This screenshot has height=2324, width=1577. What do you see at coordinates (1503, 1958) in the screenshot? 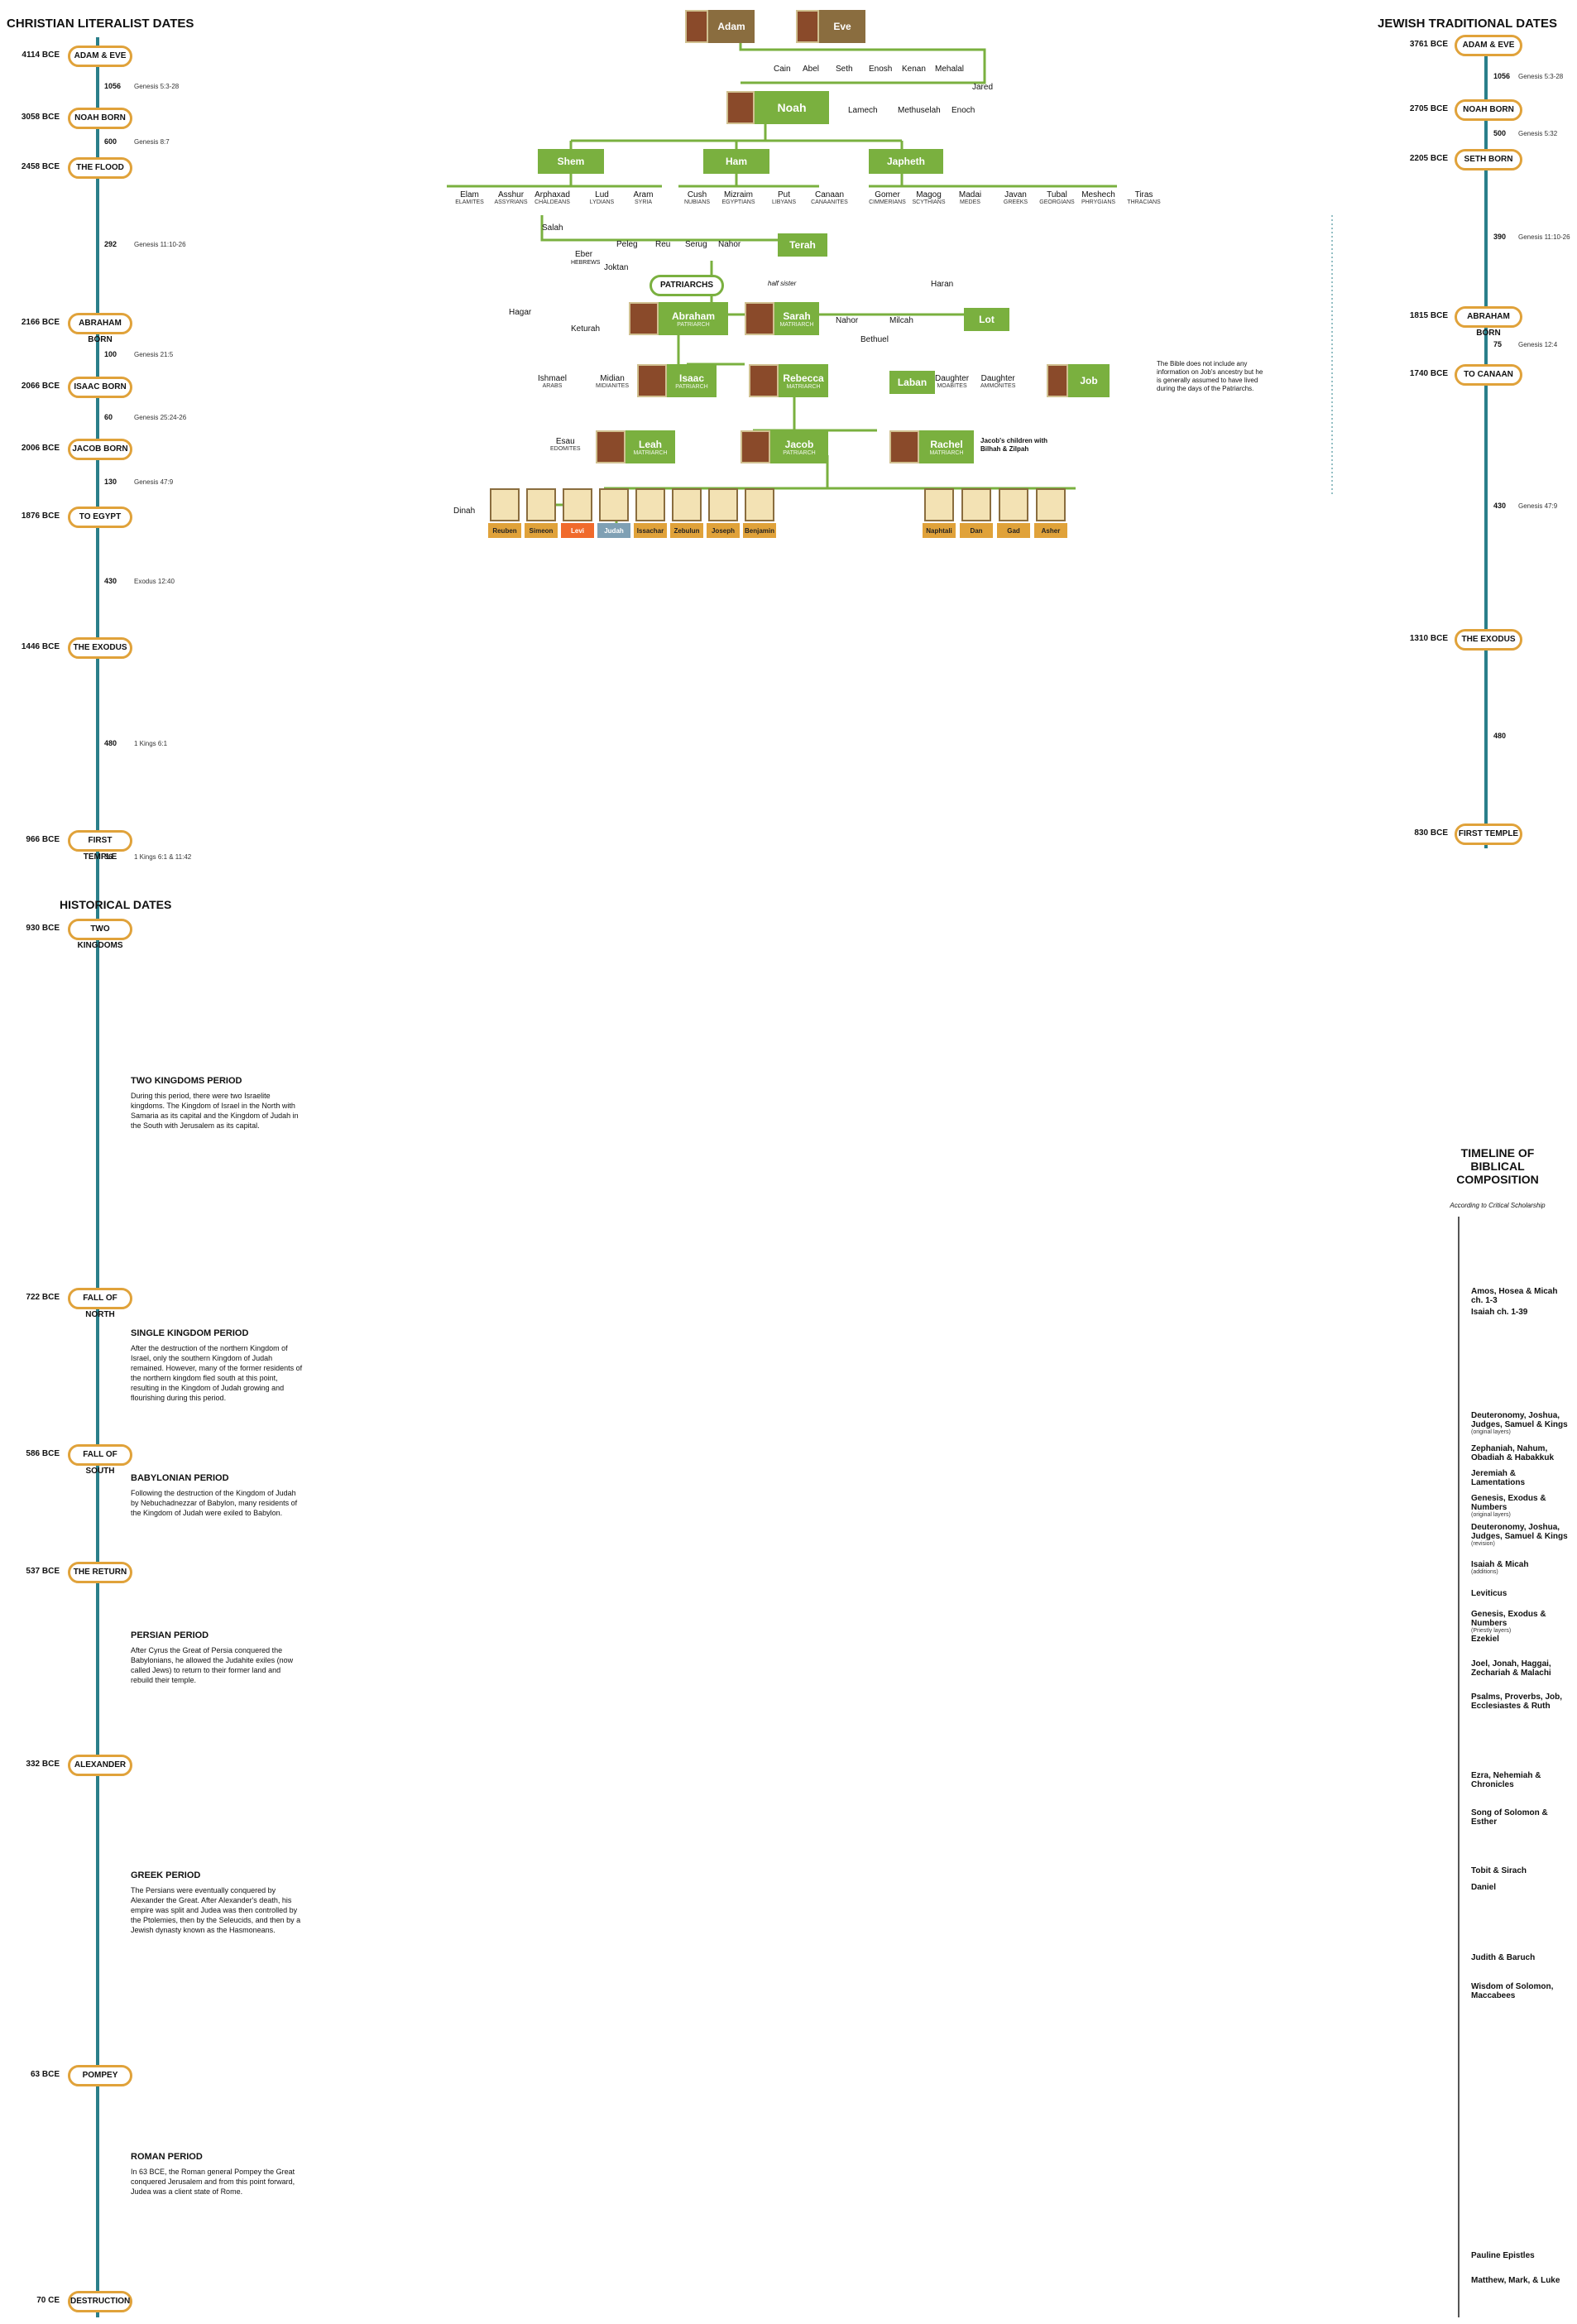
I see `composition-label: Judith & Baruch` at bounding box center [1503, 1958].